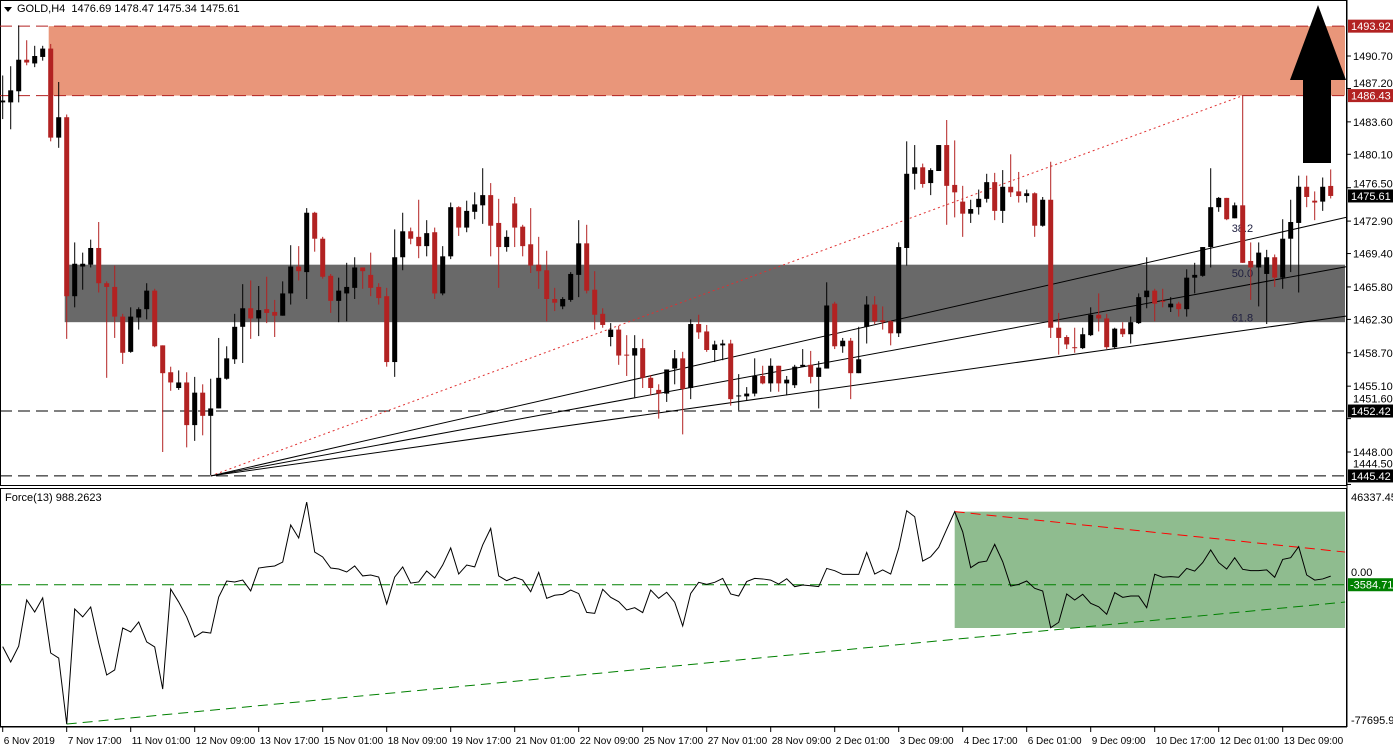 The image size is (1393, 752). Describe the element at coordinates (482, 741) in the screenshot. I see `time-tick-label: 19 Nov 17:00` at that location.